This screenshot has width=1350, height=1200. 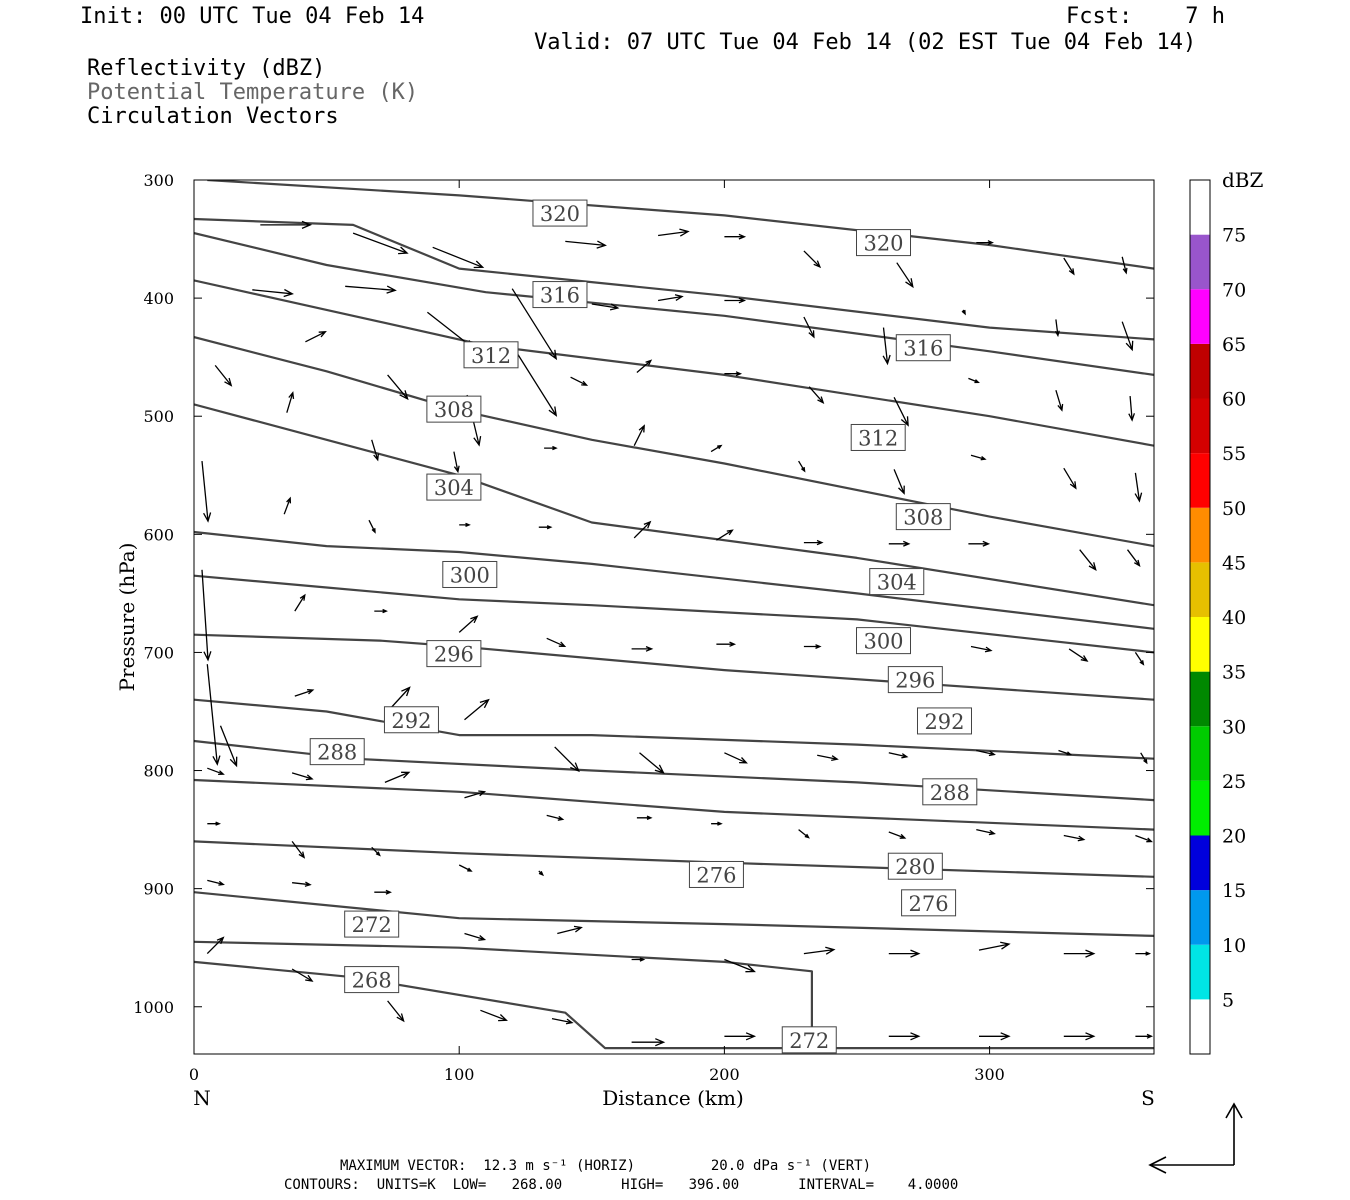 What do you see at coordinates (1217, 617) in the screenshot?
I see `colorbar: 5 10 15 20 25 30 35 40 45 50 55 60 65 70 75` at bounding box center [1217, 617].